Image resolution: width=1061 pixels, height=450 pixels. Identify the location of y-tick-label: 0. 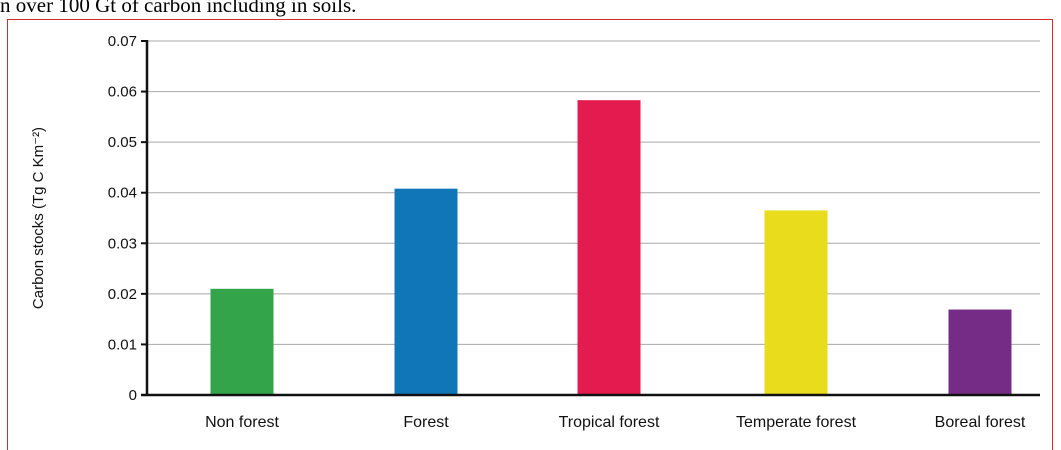
(133, 395).